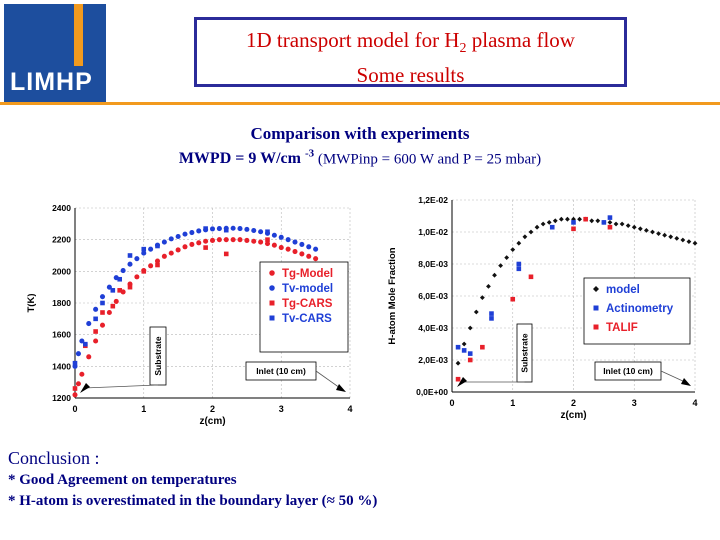 This screenshot has height=540, width=720. I want to click on y-tick-label: 2000, so click(61, 271).